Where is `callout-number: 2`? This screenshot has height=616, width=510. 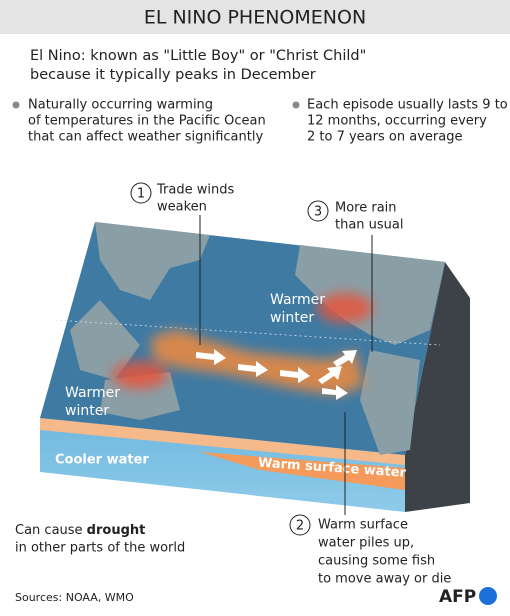
callout-number: 2 is located at coordinates (300, 526).